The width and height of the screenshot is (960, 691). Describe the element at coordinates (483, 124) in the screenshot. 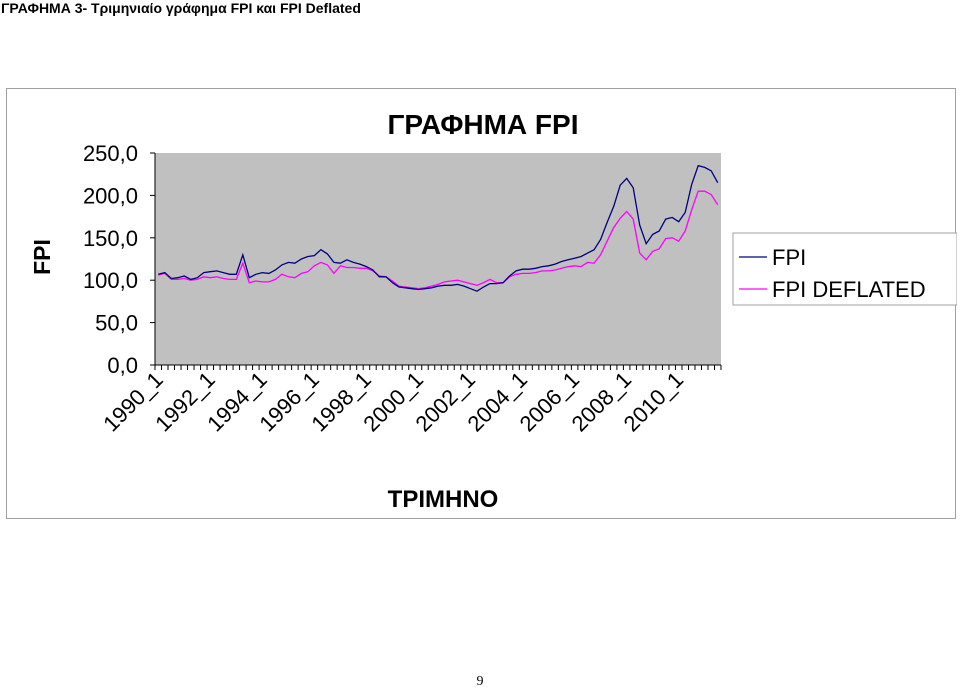

I see `chart-title: ΓΡΑΦΗΜΑ FPI` at that location.